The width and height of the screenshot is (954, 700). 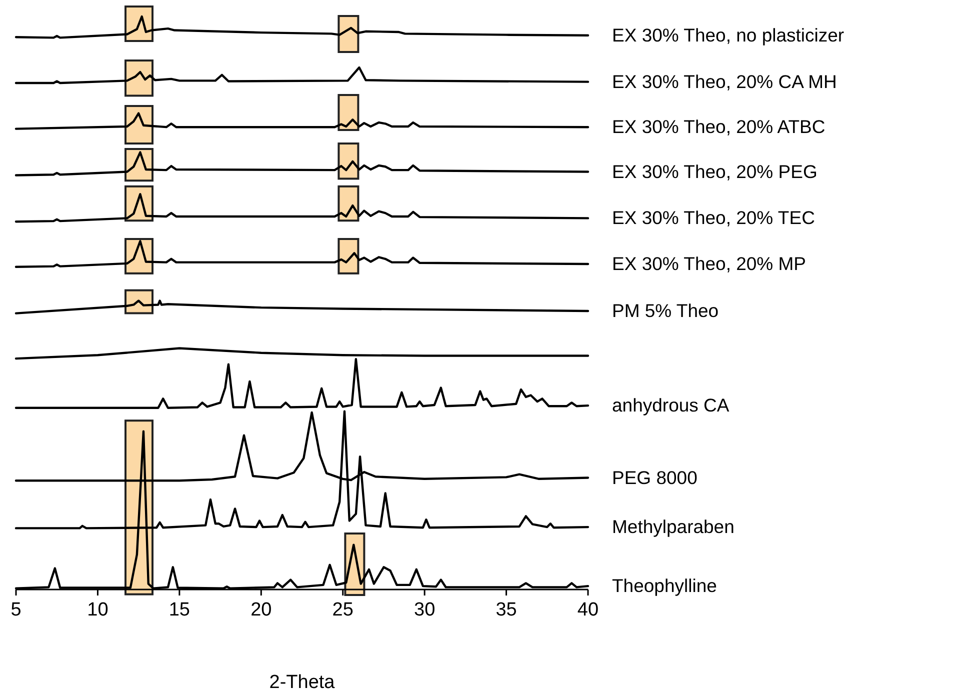 I want to click on x-tick-label: 5, so click(x=16, y=610).